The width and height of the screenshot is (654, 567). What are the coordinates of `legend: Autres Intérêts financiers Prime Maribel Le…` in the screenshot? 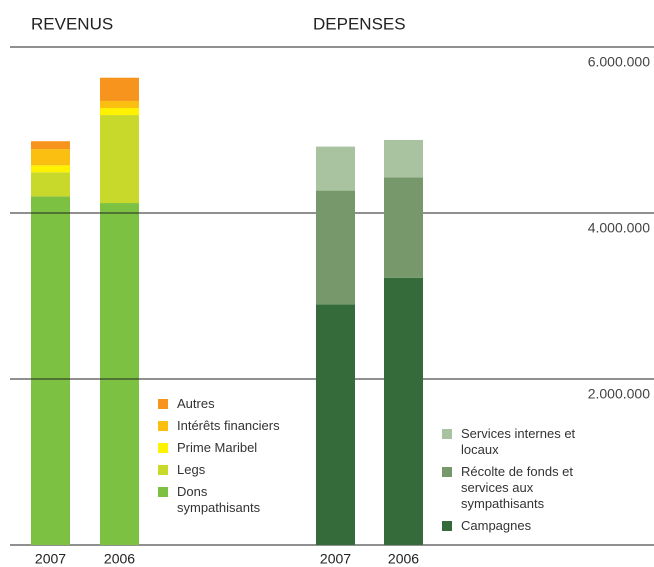 It's located at (223, 459).